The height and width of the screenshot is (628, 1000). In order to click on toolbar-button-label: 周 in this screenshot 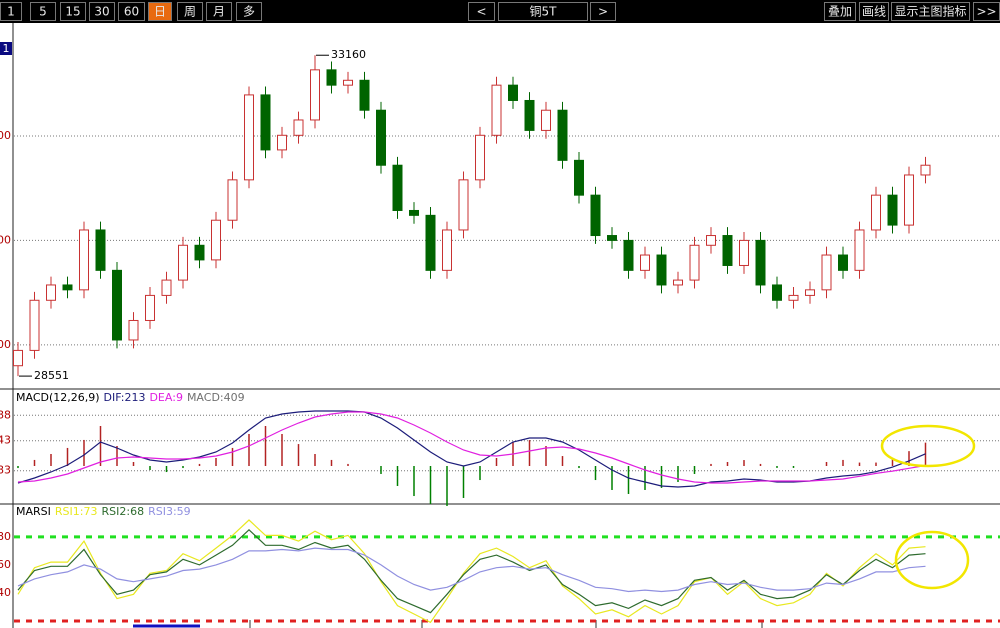, I will do `click(190, 12)`.